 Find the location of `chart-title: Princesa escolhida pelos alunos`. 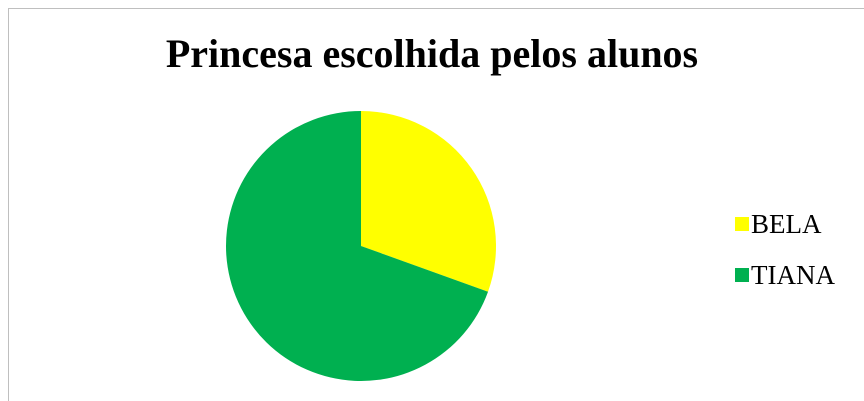

chart-title: Princesa escolhida pelos alunos is located at coordinates (432, 53).